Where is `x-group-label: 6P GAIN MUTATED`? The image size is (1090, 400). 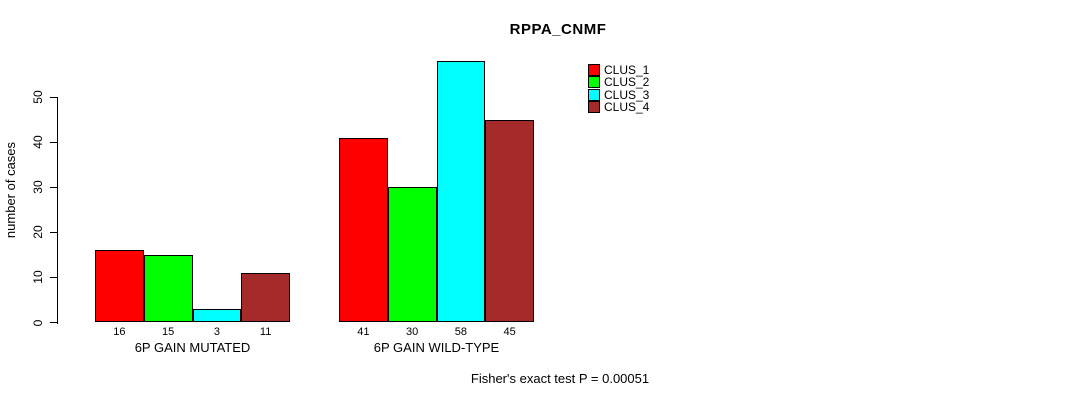 x-group-label: 6P GAIN MUTATED is located at coordinates (192, 347).